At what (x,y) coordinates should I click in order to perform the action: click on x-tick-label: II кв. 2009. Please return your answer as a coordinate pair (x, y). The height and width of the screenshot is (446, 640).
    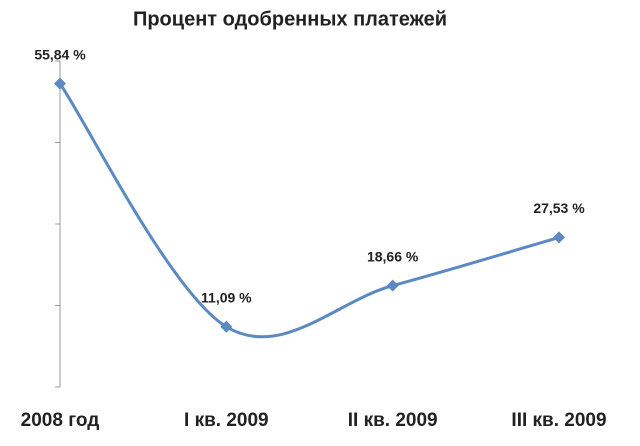
    Looking at the image, I should click on (393, 420).